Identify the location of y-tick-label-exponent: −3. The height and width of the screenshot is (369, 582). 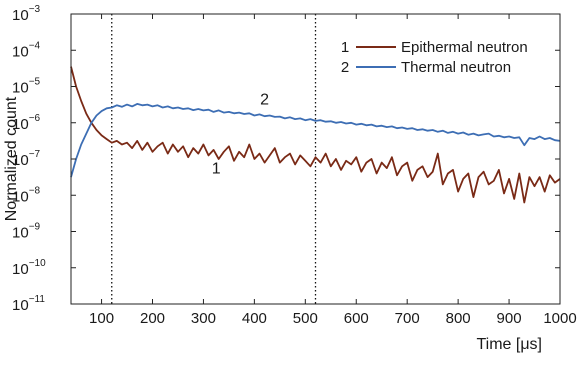
(35, 9).